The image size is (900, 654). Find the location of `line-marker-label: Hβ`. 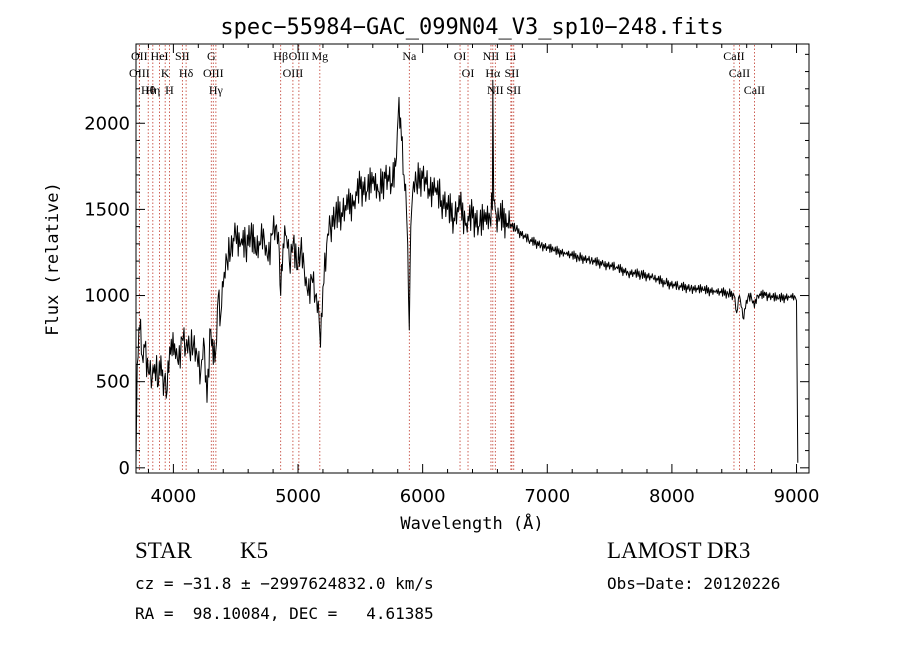

line-marker-label: Hβ is located at coordinates (280, 56).